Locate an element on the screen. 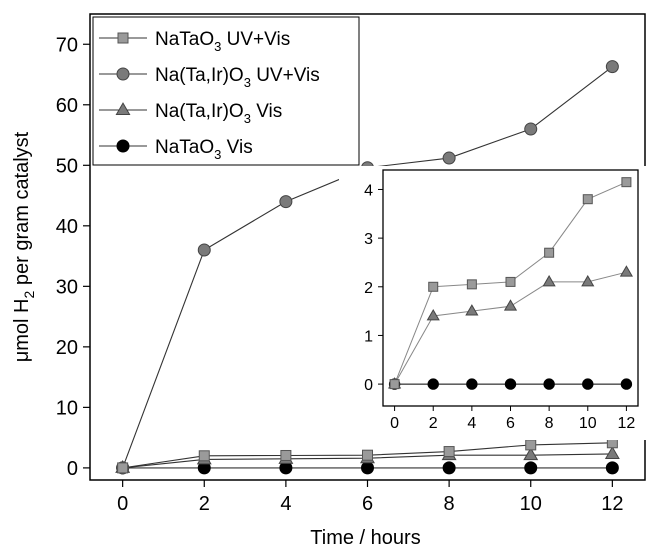 This screenshot has height=549, width=651. inset-x-tick-label: 12 is located at coordinates (627, 423).